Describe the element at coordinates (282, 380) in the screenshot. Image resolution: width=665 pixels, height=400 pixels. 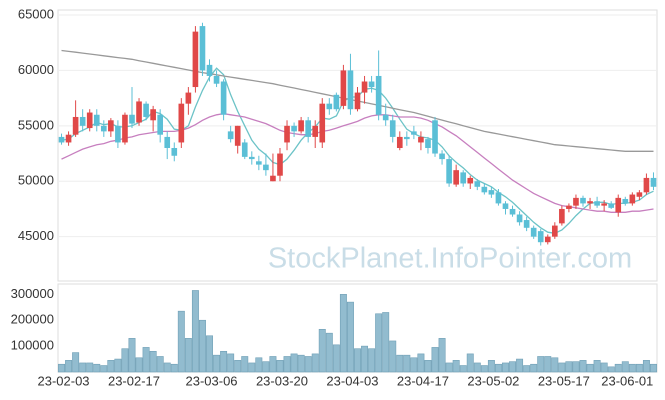
I see `x-tick-label: 23-03-20` at that location.